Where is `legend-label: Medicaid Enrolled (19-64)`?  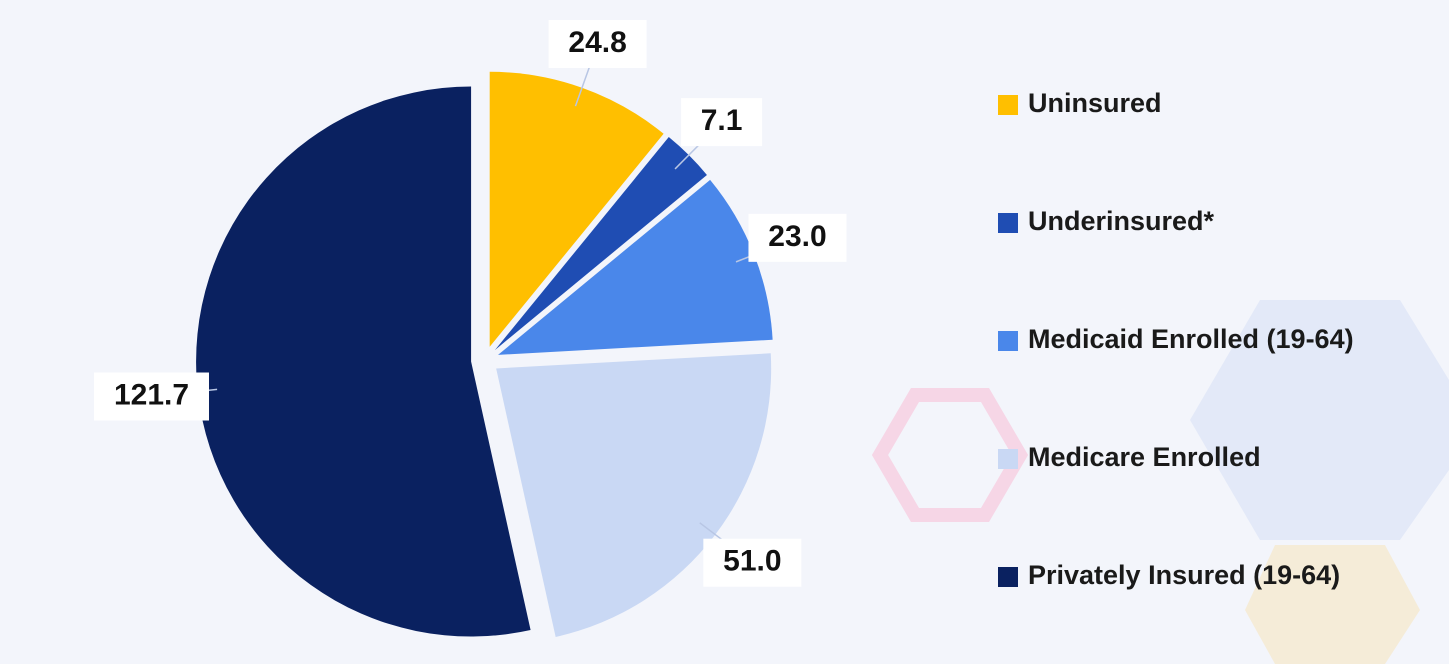
legend-label: Medicaid Enrolled (19-64) is located at coordinates (1191, 339).